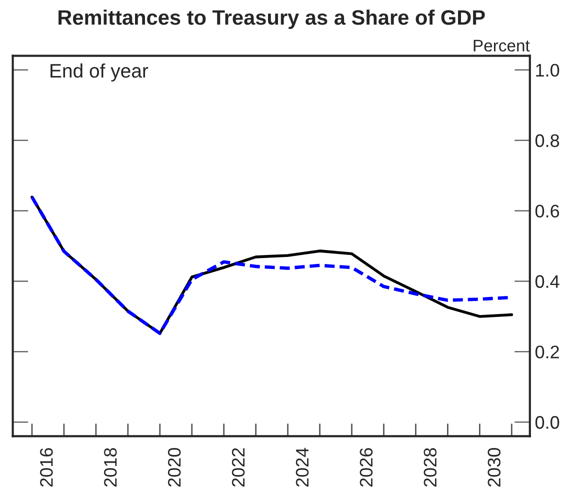 This screenshot has width=571, height=494. I want to click on y-tick-label: 1.0, so click(548, 70).